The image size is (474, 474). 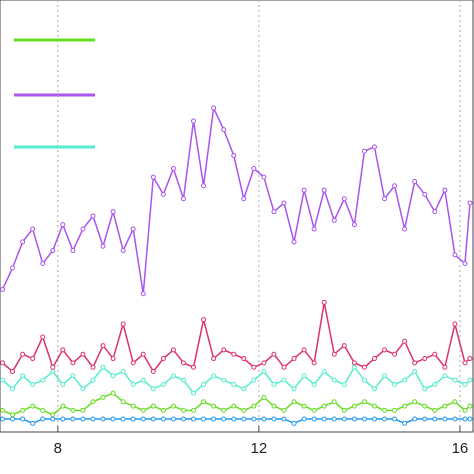 I want to click on x-tick-label: 8, so click(x=58, y=448).